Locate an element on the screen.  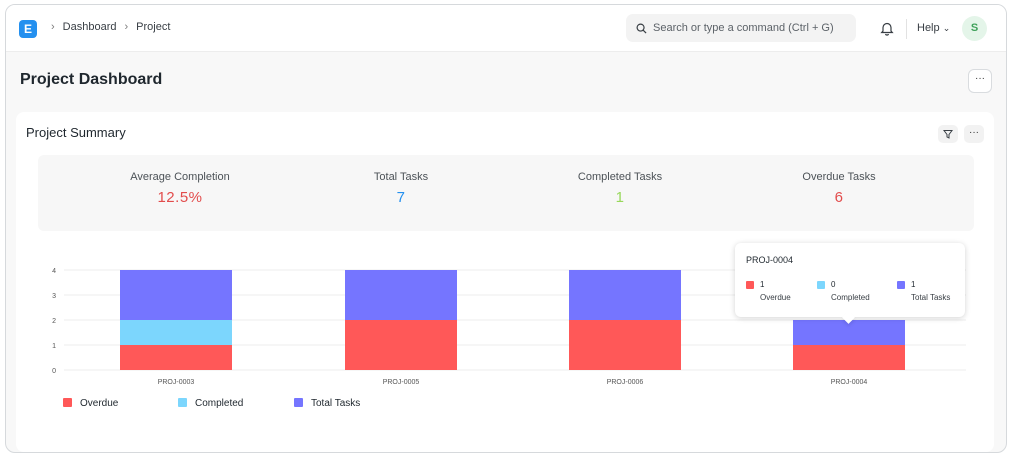
search-input: Search or type a command (Ctrl + G) is located at coordinates (741, 28).